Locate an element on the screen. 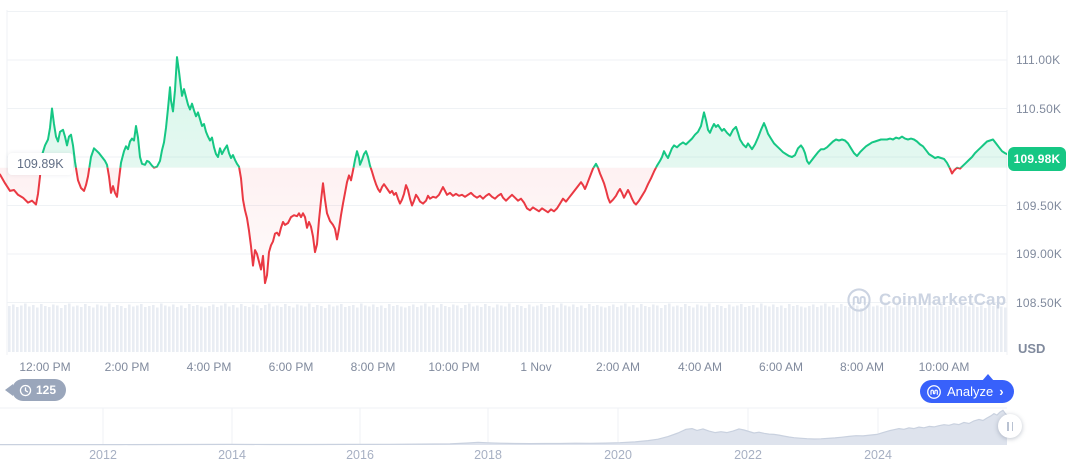 The image size is (1072, 470). chevron-right-icon: › is located at coordinates (1001, 391).